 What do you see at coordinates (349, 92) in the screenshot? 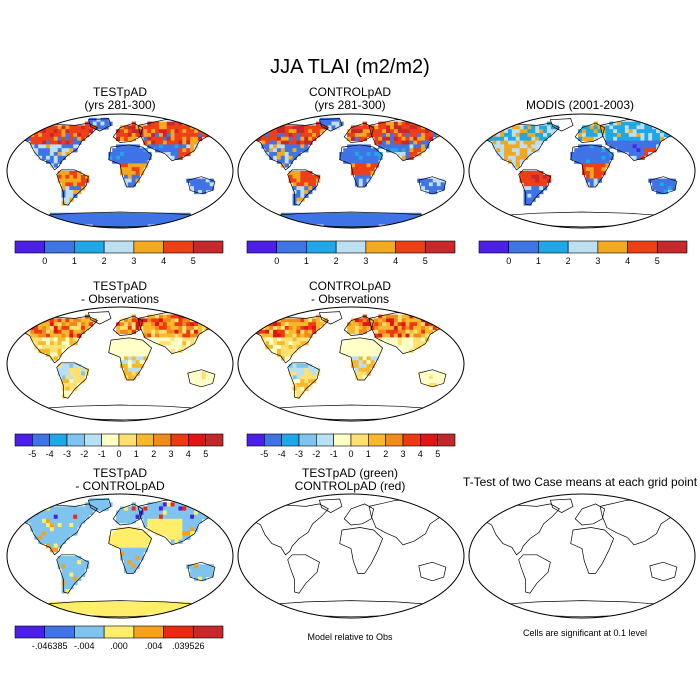
I see `panel-title-line: CONTROLpAD` at bounding box center [349, 92].